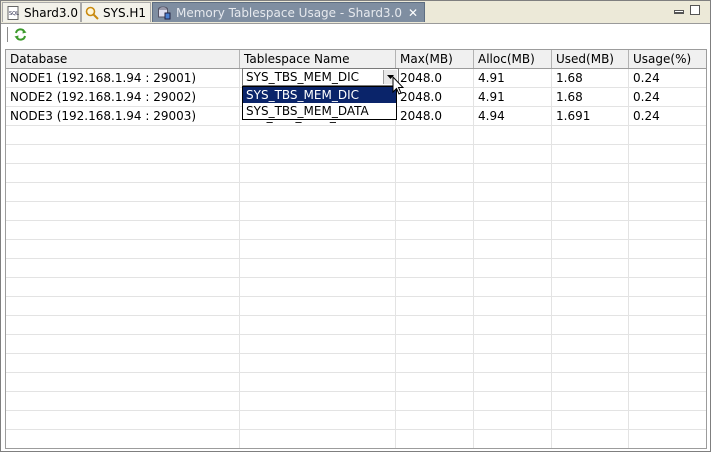 The width and height of the screenshot is (711, 452). Describe the element at coordinates (41, 12) in the screenshot. I see `tab-shard3: SQL Shard3.0` at that location.